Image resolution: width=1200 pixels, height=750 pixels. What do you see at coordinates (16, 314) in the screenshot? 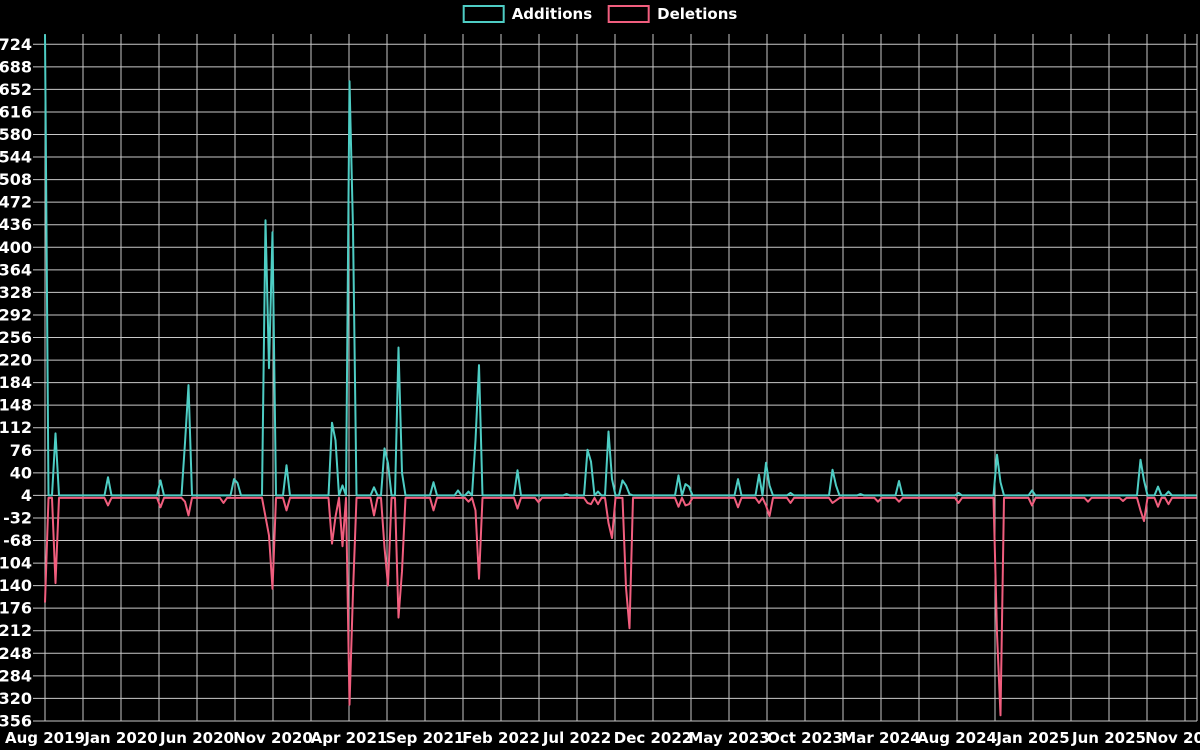
I see `y-tick-label: 292` at bounding box center [16, 314].